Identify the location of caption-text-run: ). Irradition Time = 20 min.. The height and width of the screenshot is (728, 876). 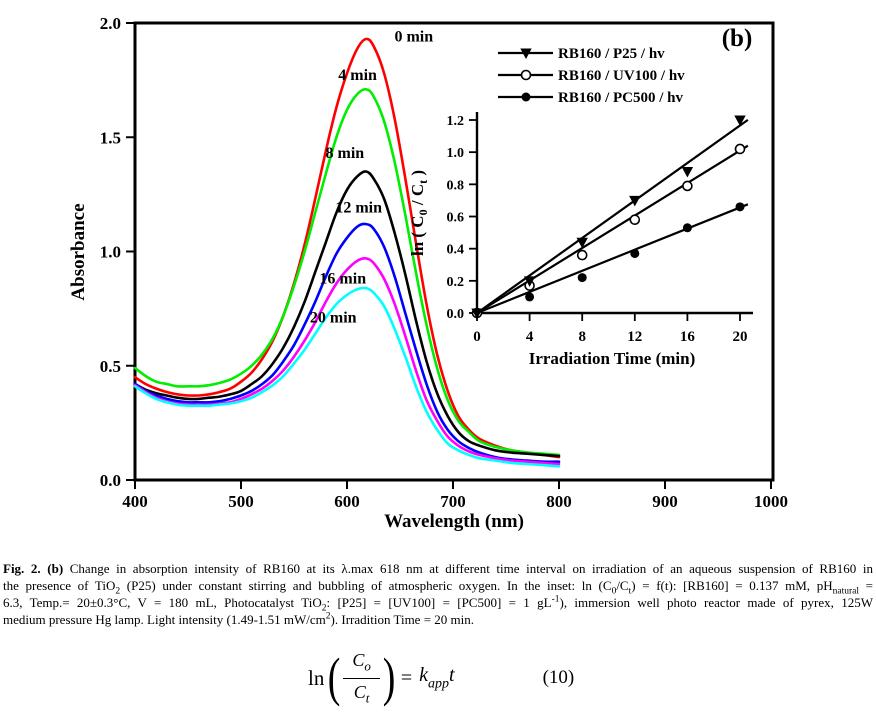
(402, 619).